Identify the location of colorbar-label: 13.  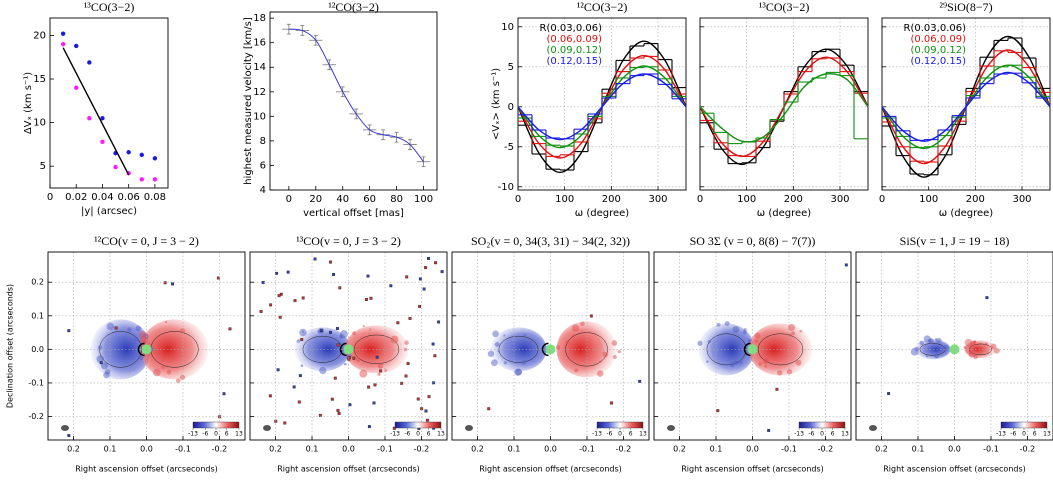
(239, 434).